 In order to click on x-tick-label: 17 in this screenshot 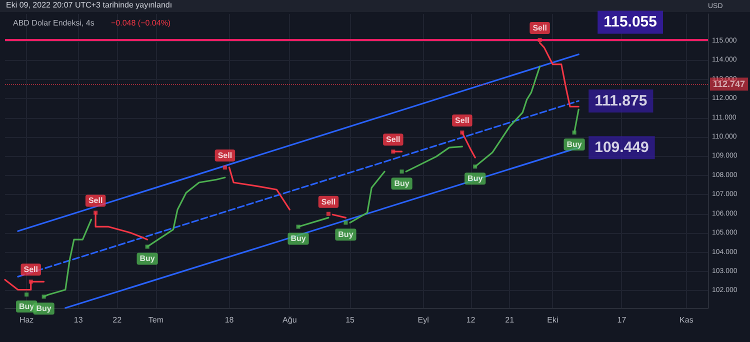, I will do `click(622, 320)`.